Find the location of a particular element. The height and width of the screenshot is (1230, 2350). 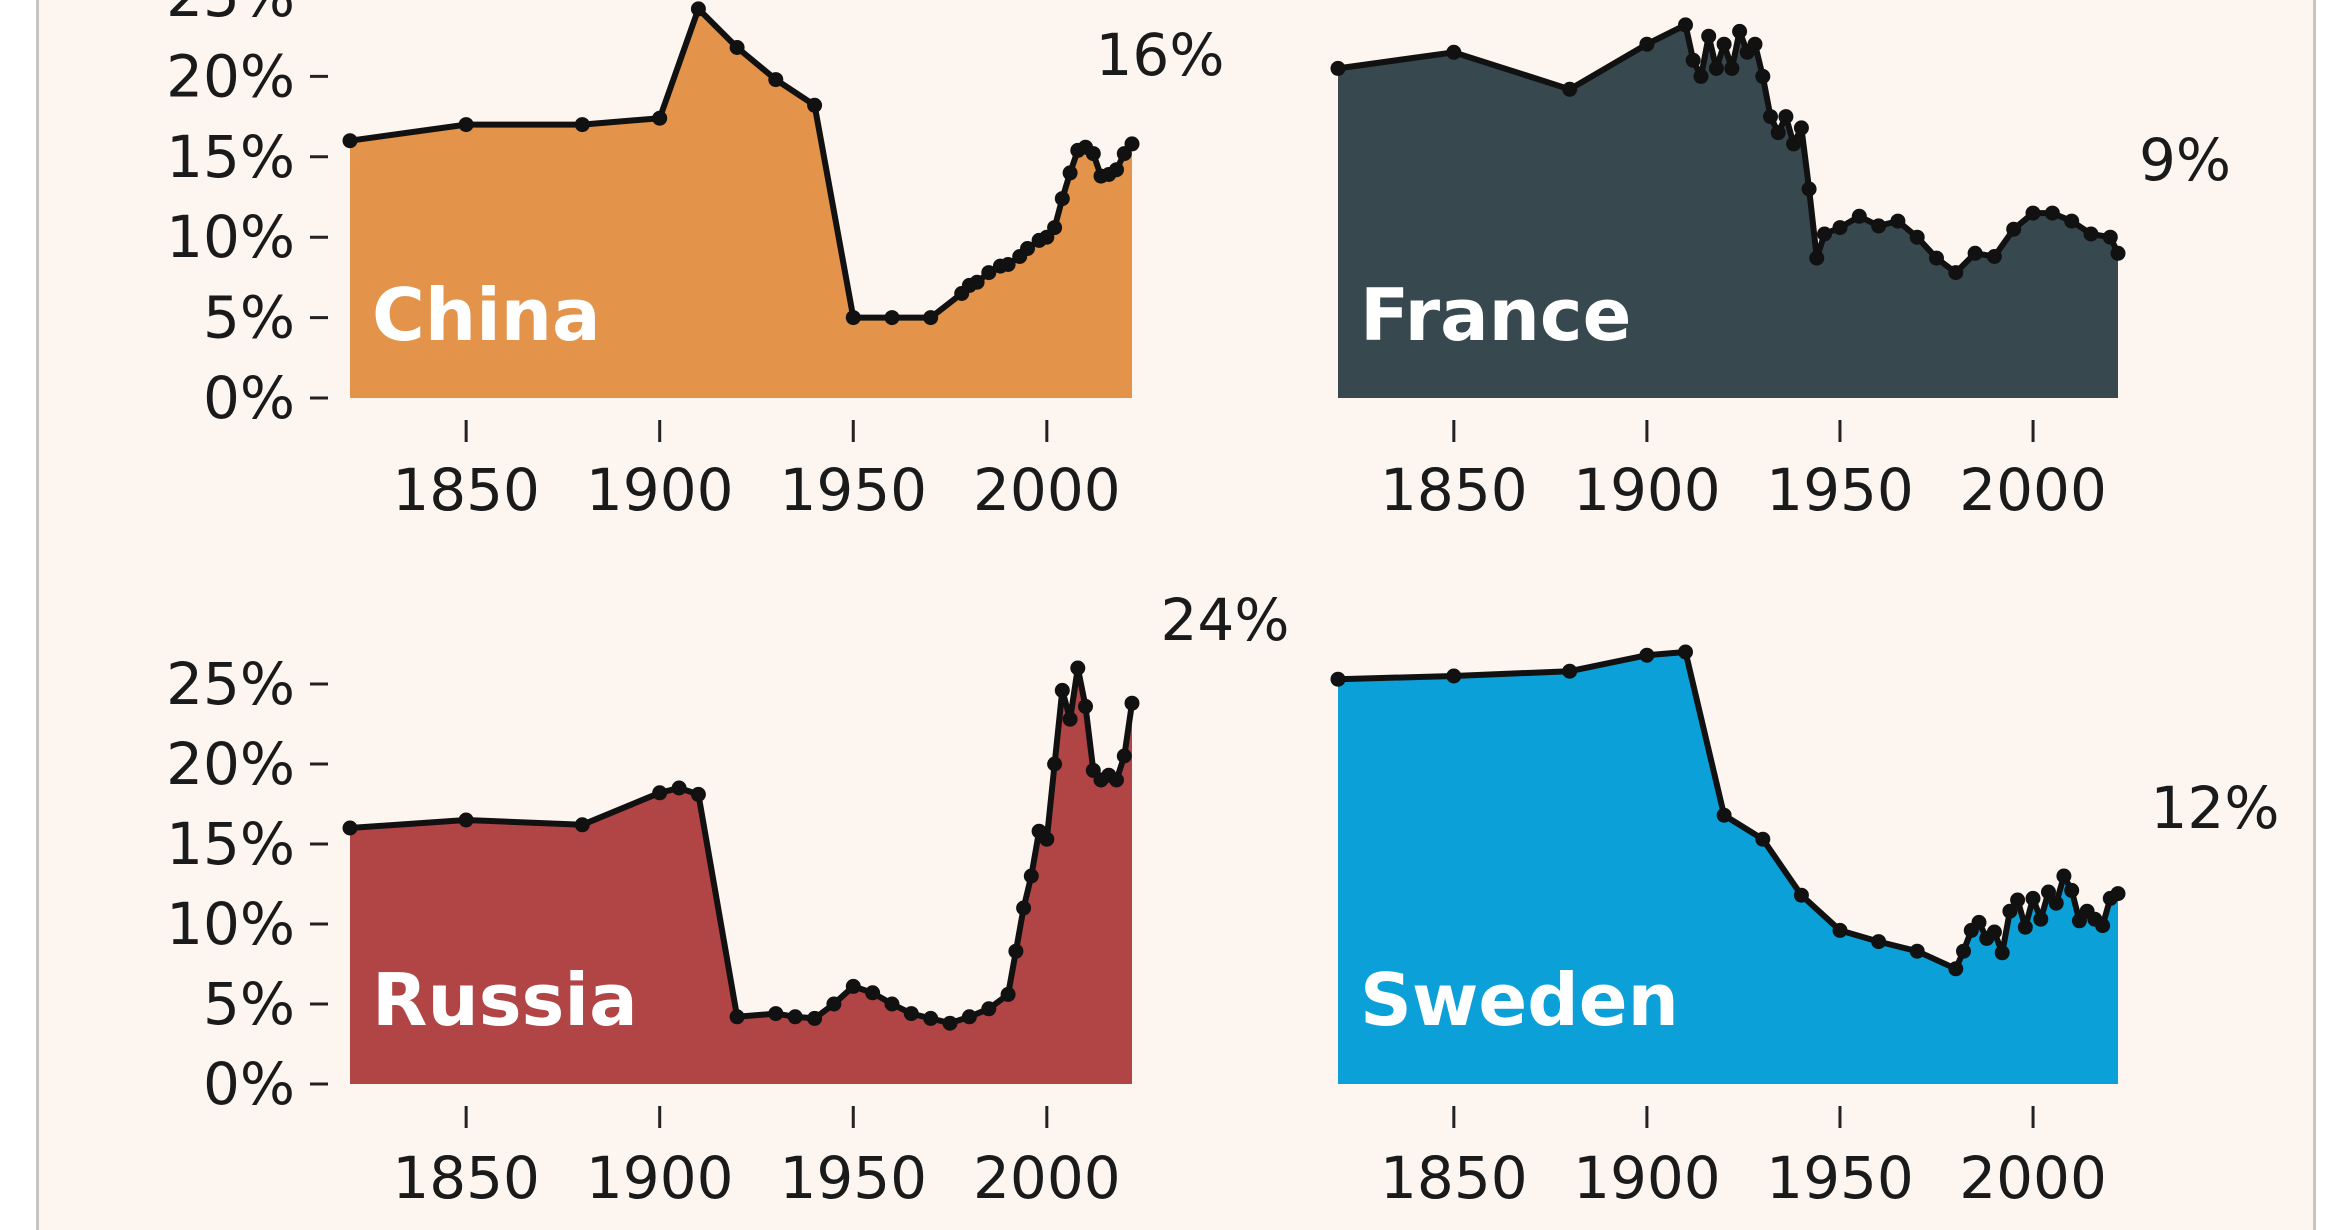

china-y-tick-label: 15% is located at coordinates (230, 157).